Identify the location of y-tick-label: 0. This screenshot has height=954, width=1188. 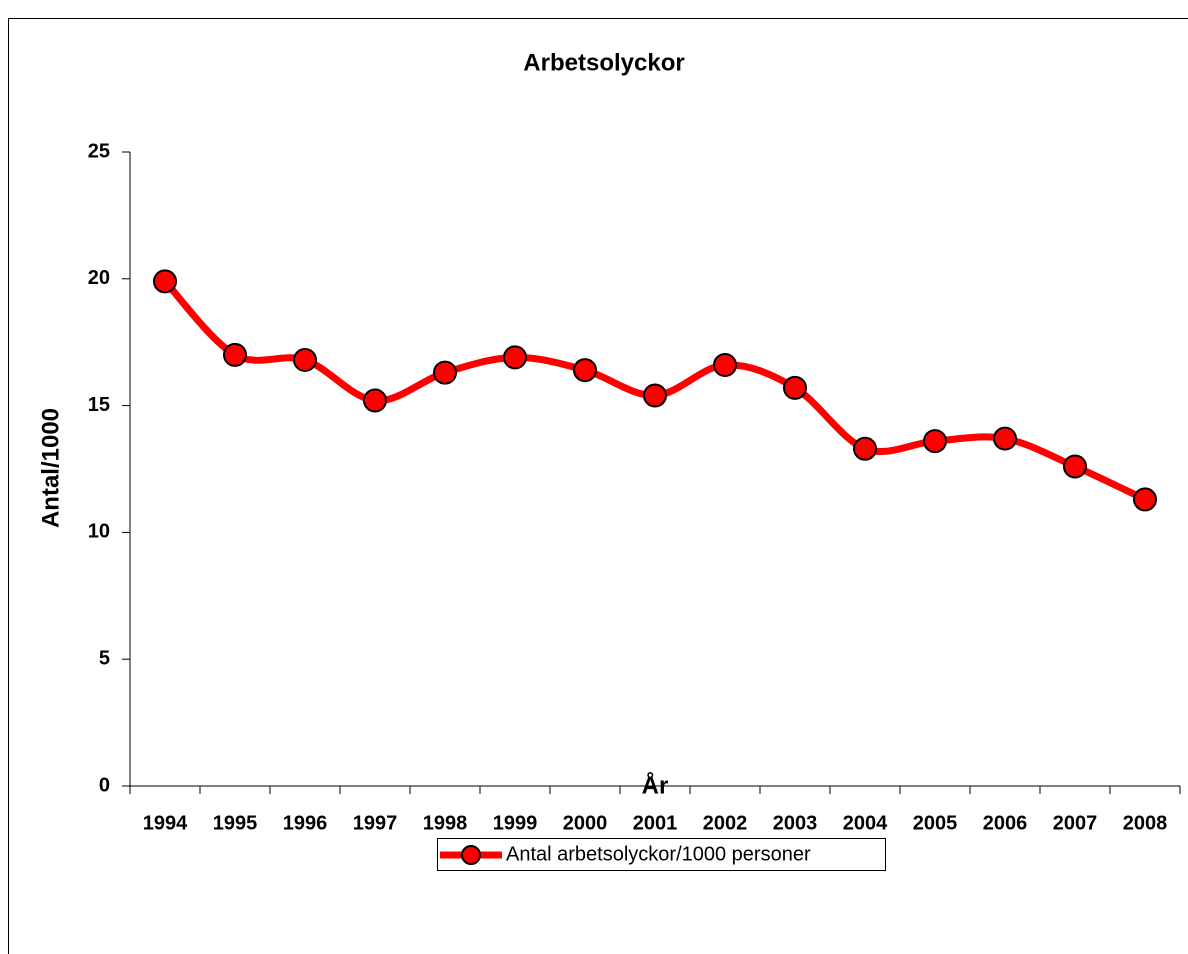
(104, 785).